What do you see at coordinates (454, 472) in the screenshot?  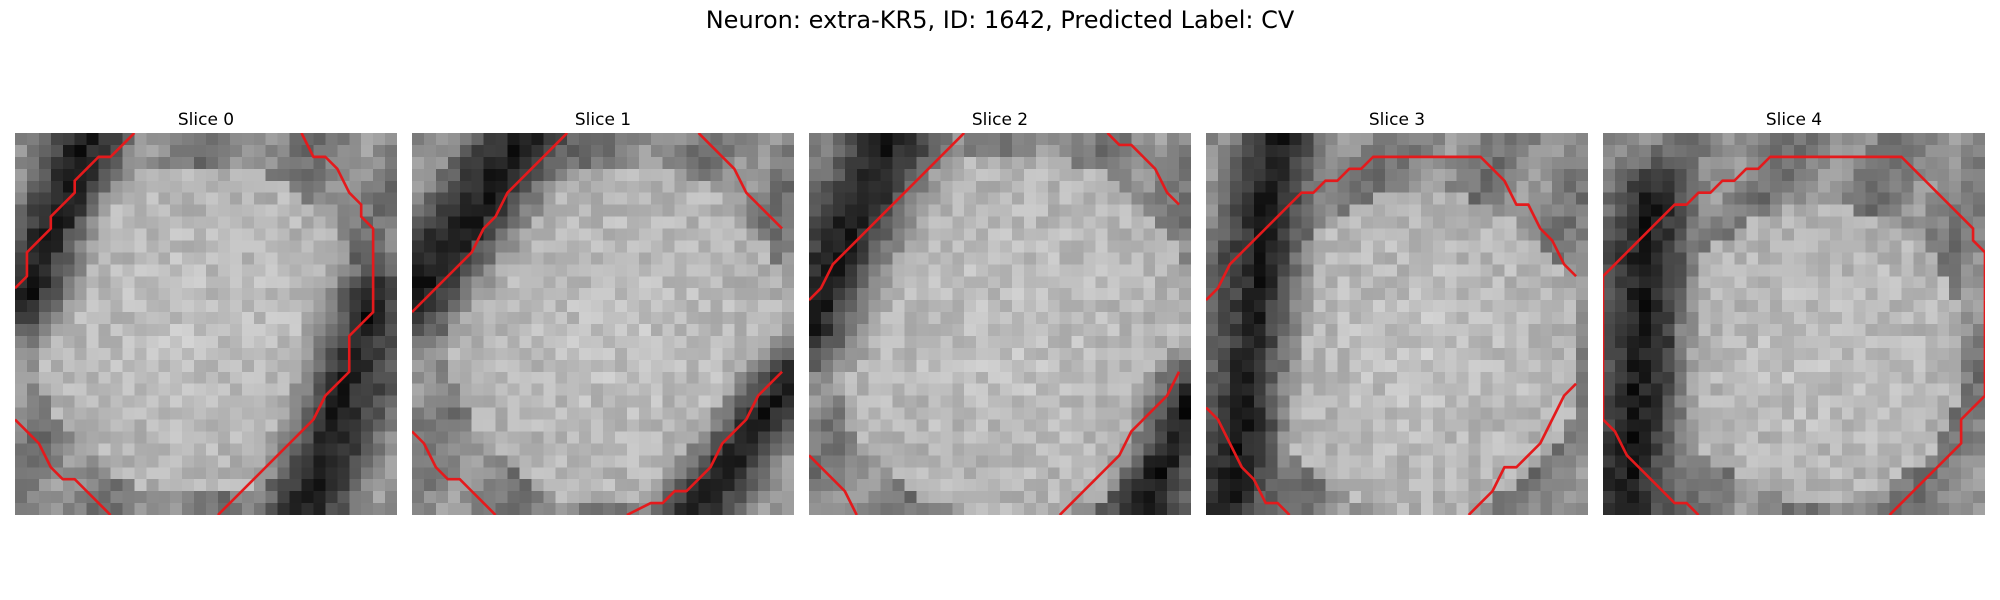 I see `segmentation-contour` at bounding box center [454, 472].